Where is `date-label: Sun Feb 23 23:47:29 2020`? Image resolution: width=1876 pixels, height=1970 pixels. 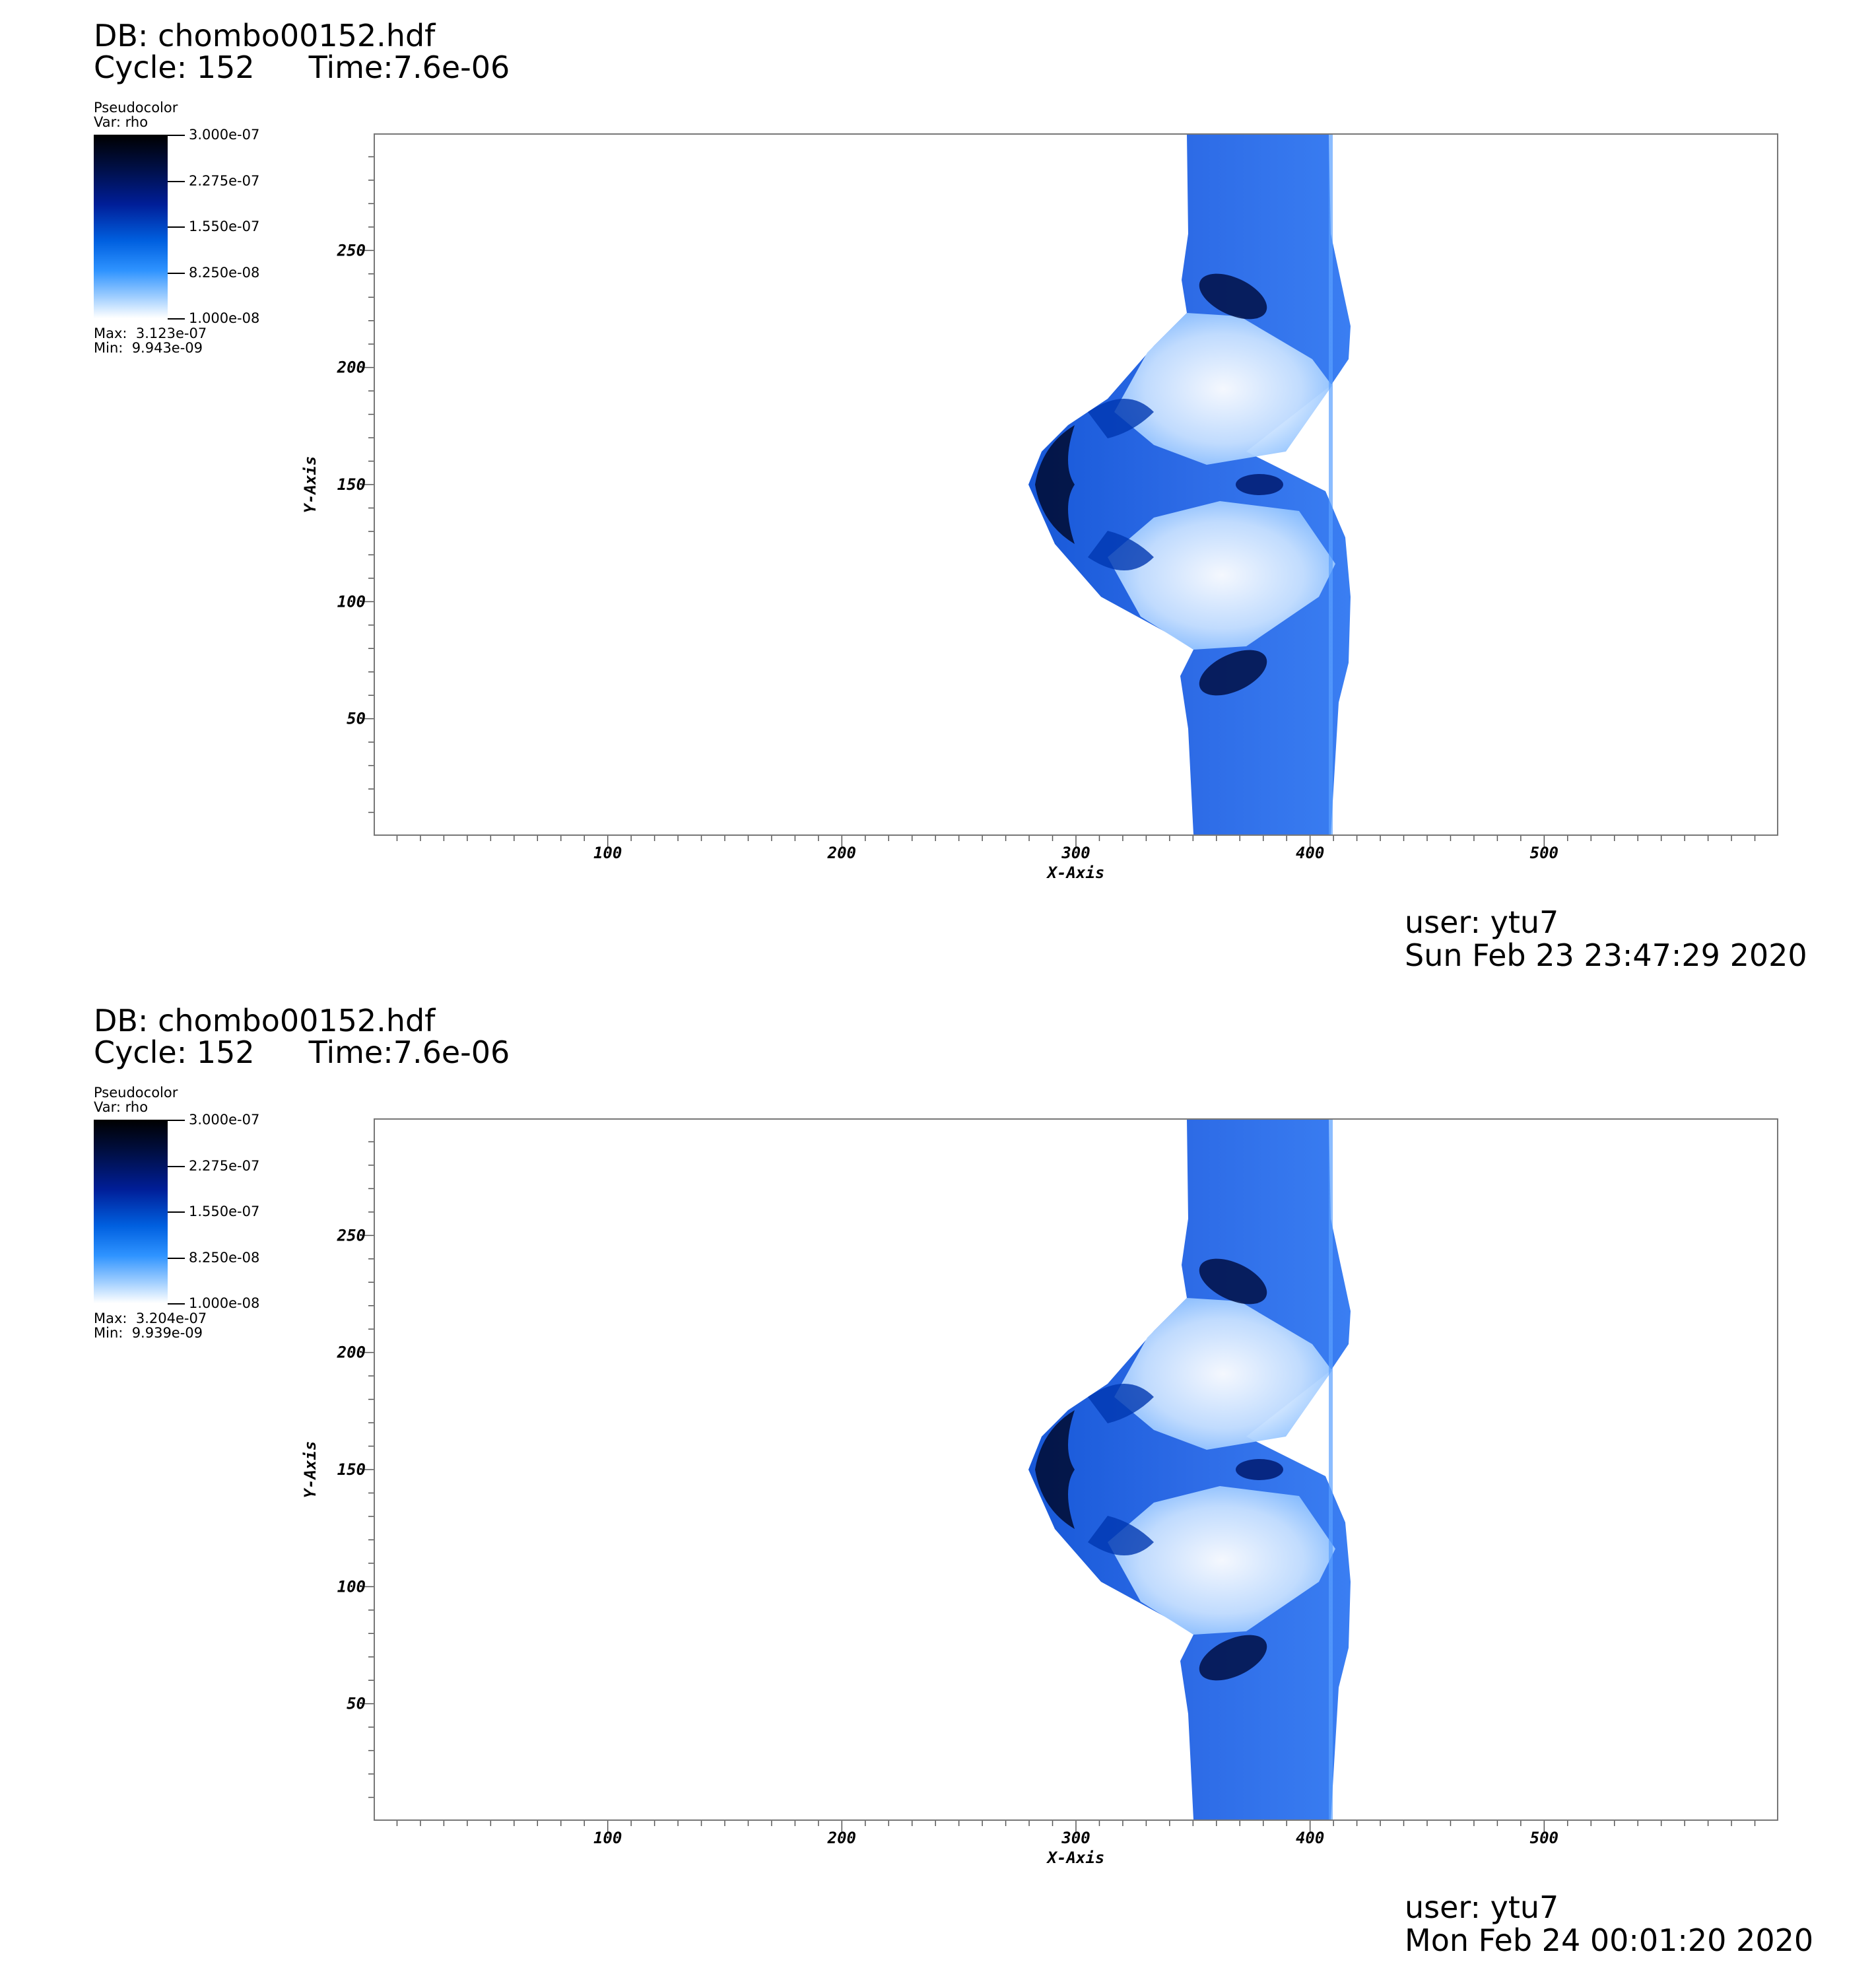 date-label: Sun Feb 23 23:47:29 2020 is located at coordinates (1606, 955).